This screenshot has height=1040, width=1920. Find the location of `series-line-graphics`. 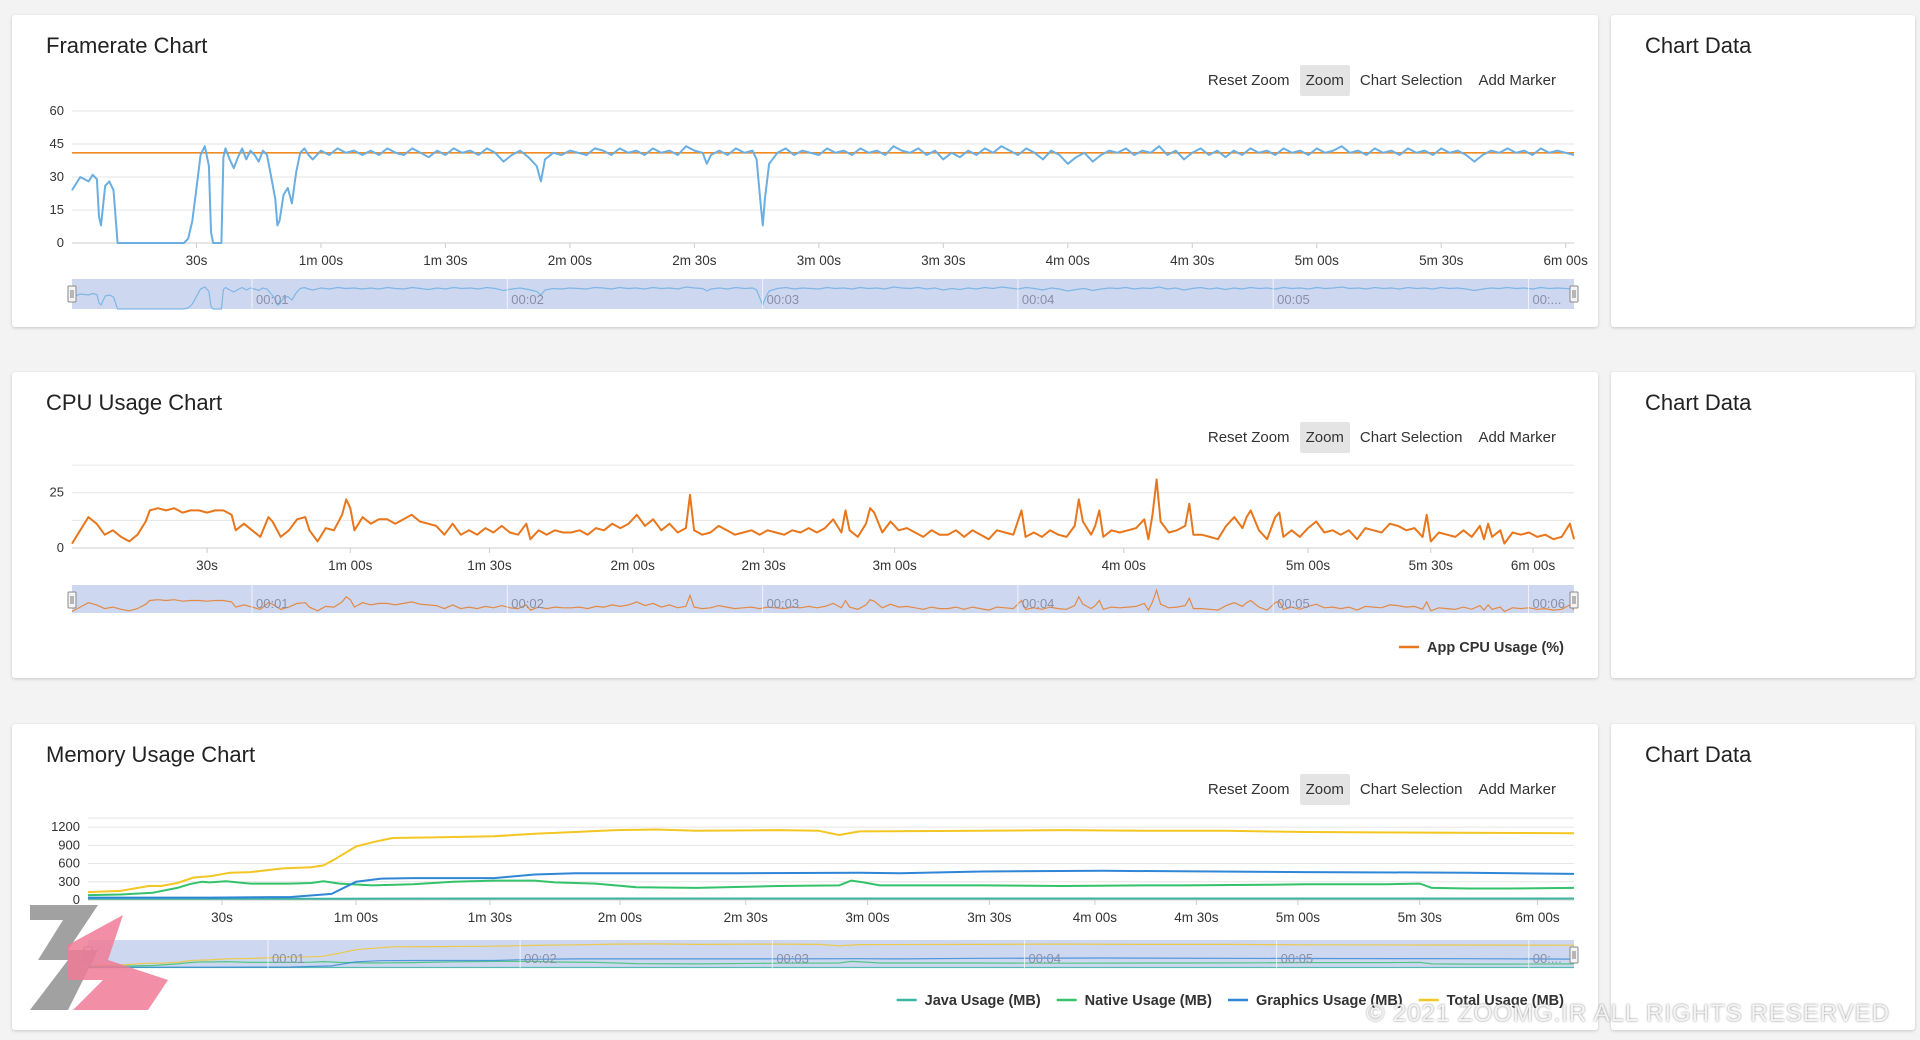

series-line-graphics is located at coordinates (831, 884).